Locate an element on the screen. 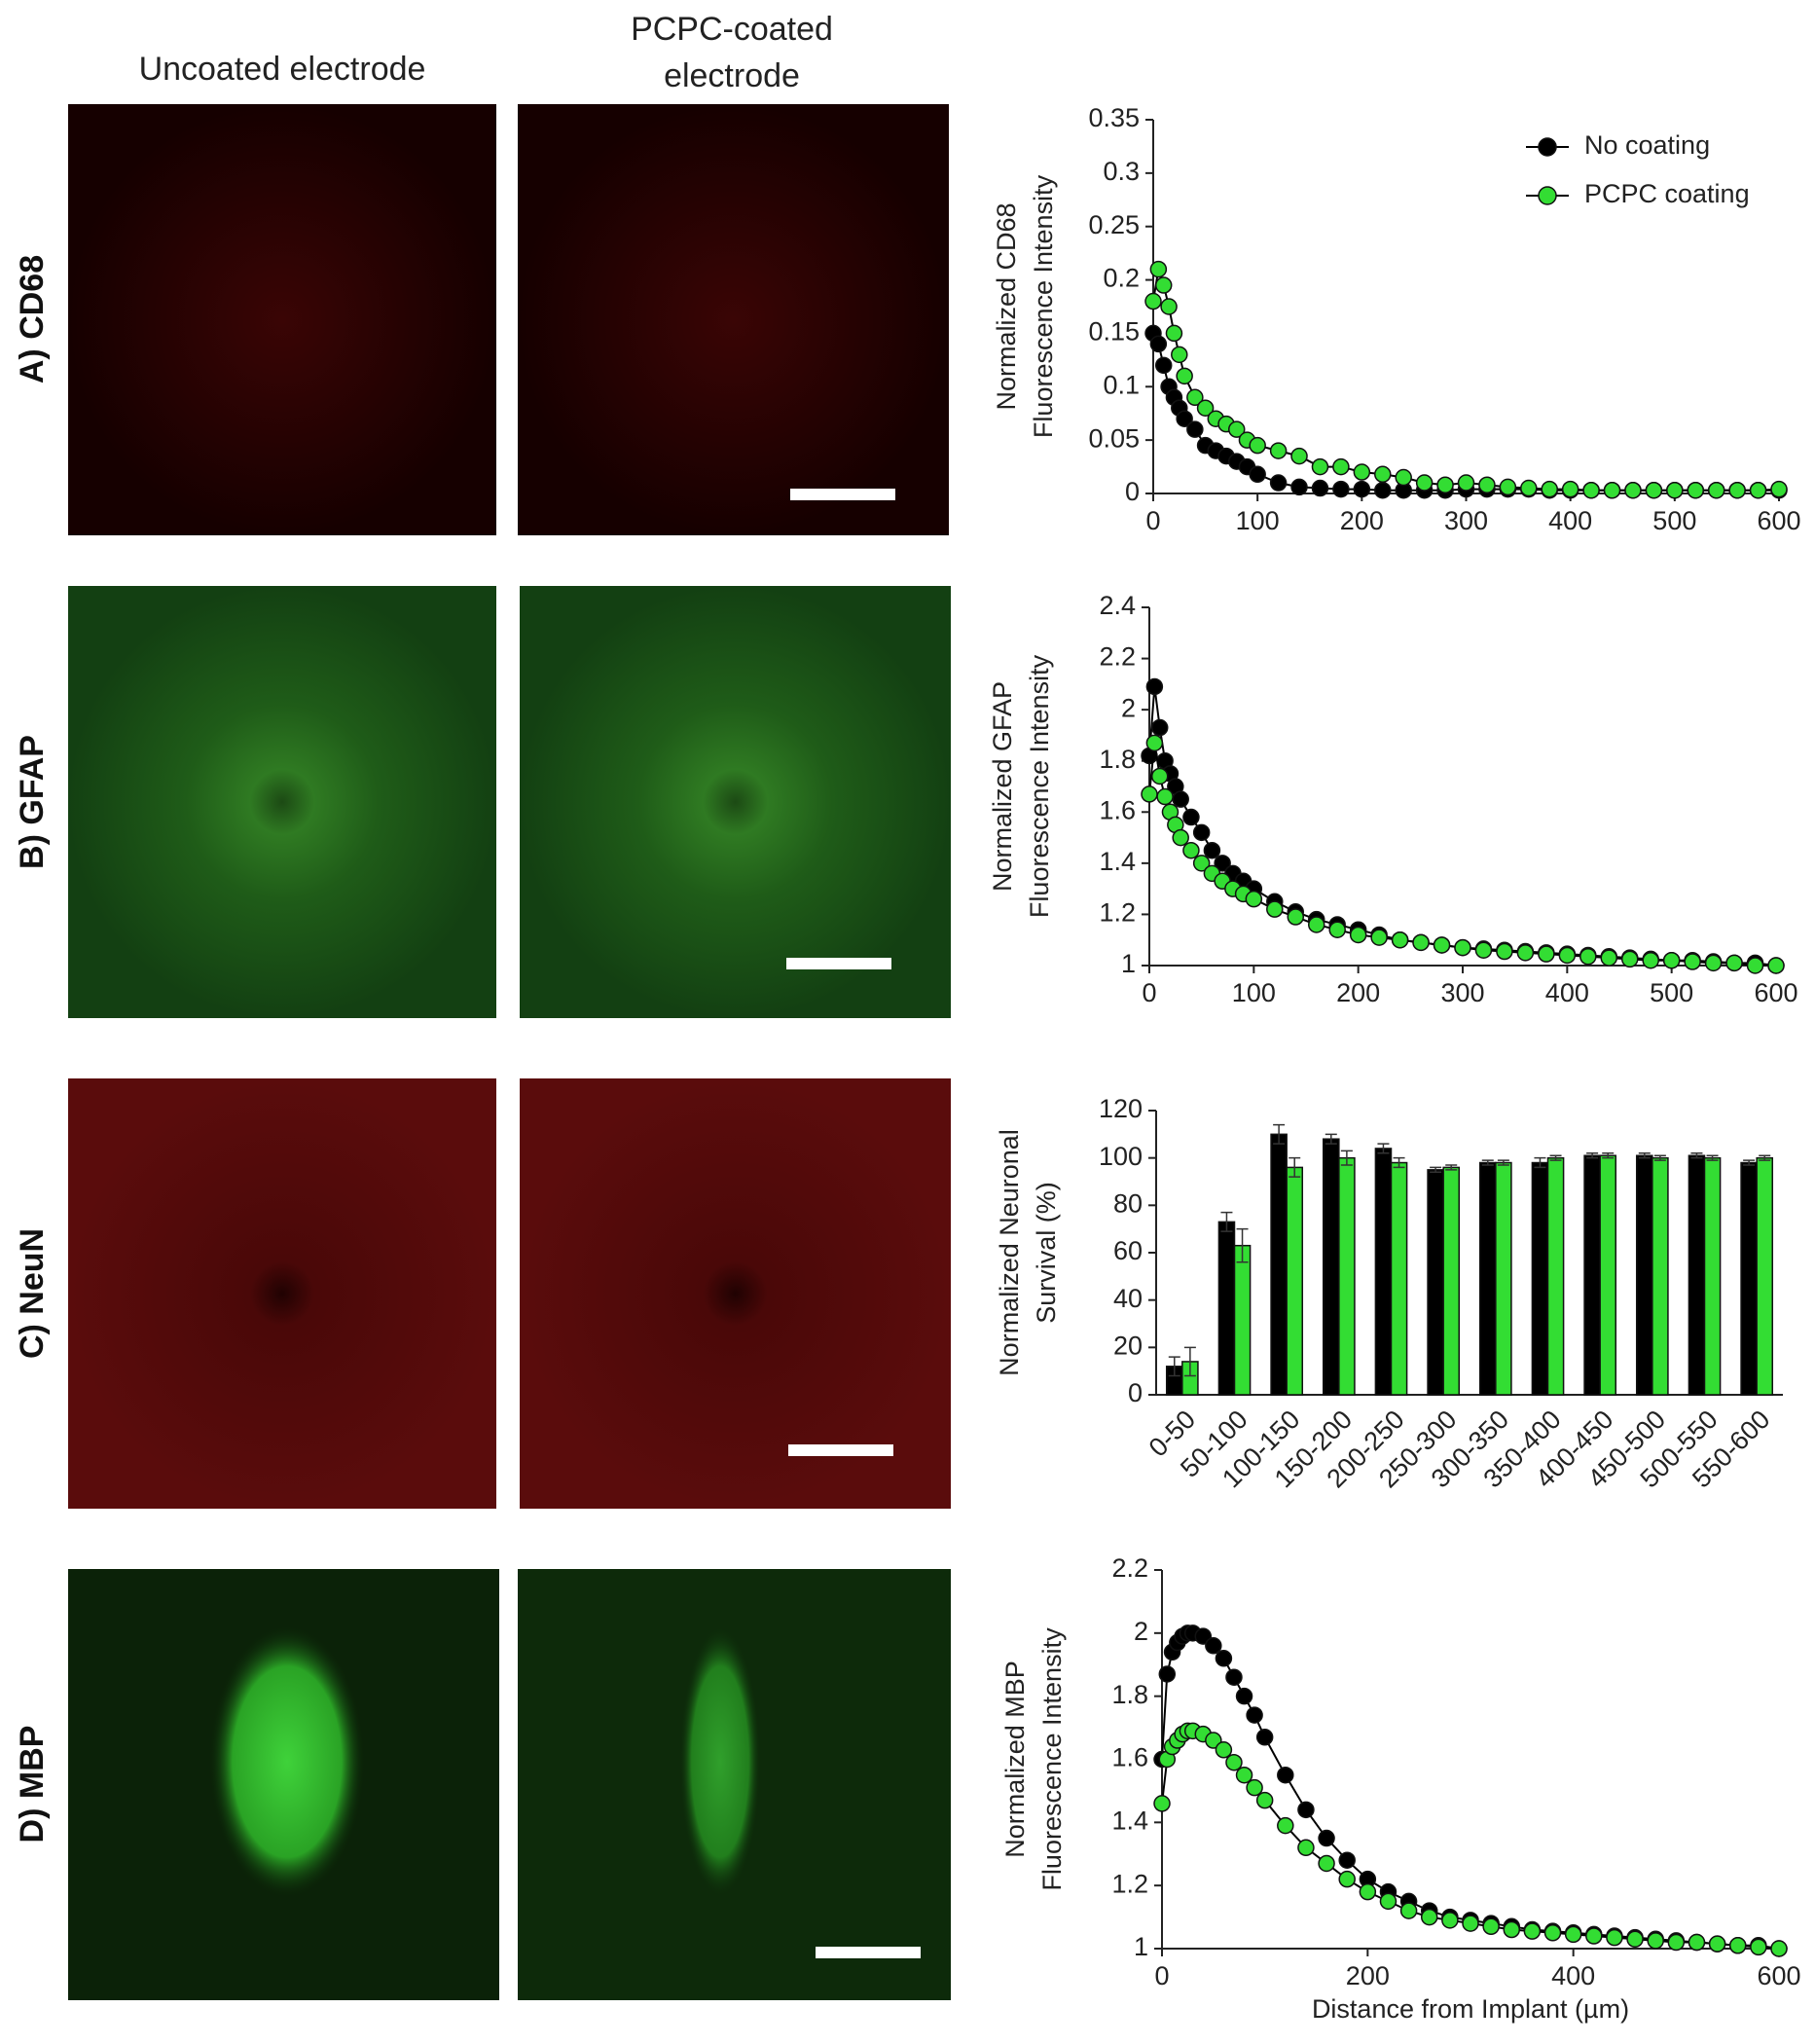  y-tick-label: 1 is located at coordinates (1141, 1947).